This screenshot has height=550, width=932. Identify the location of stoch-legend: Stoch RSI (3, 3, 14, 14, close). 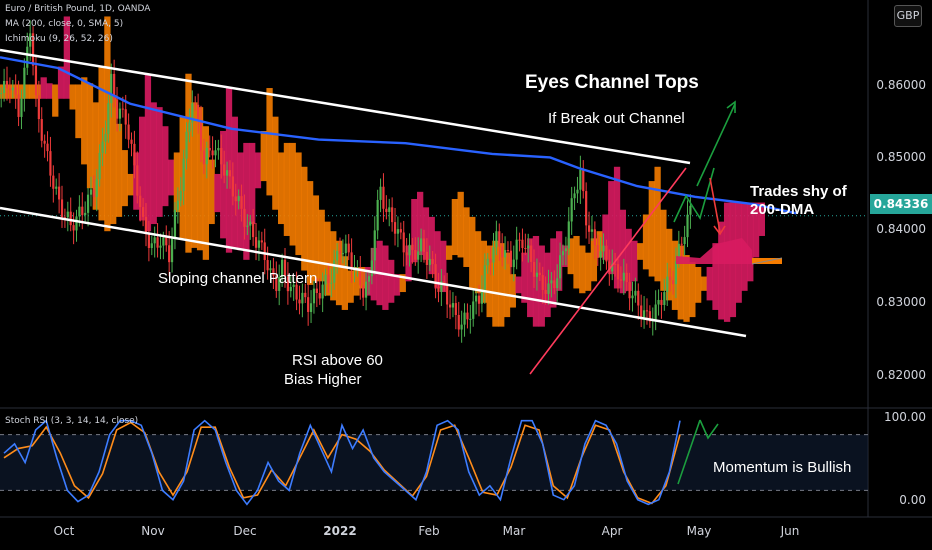
(72, 421).